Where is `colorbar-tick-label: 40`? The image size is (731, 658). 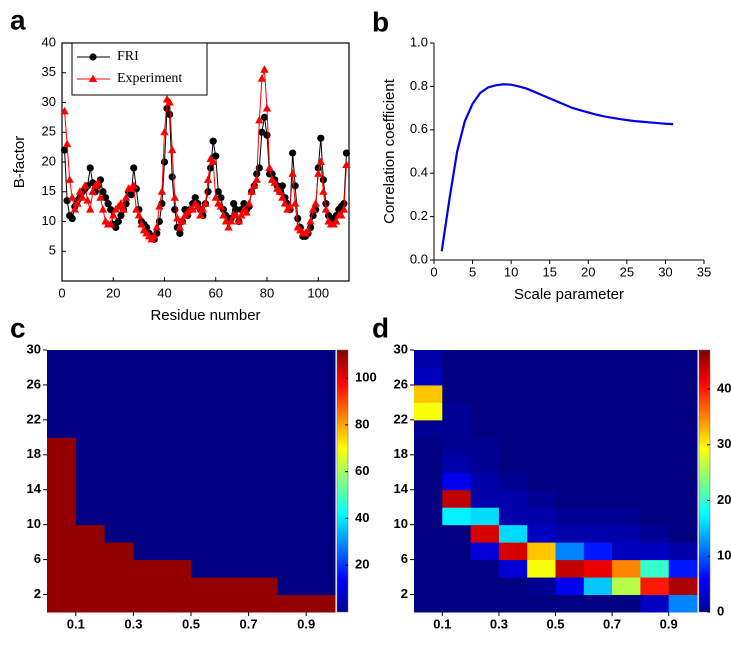
colorbar-tick-label: 40 is located at coordinates (362, 517).